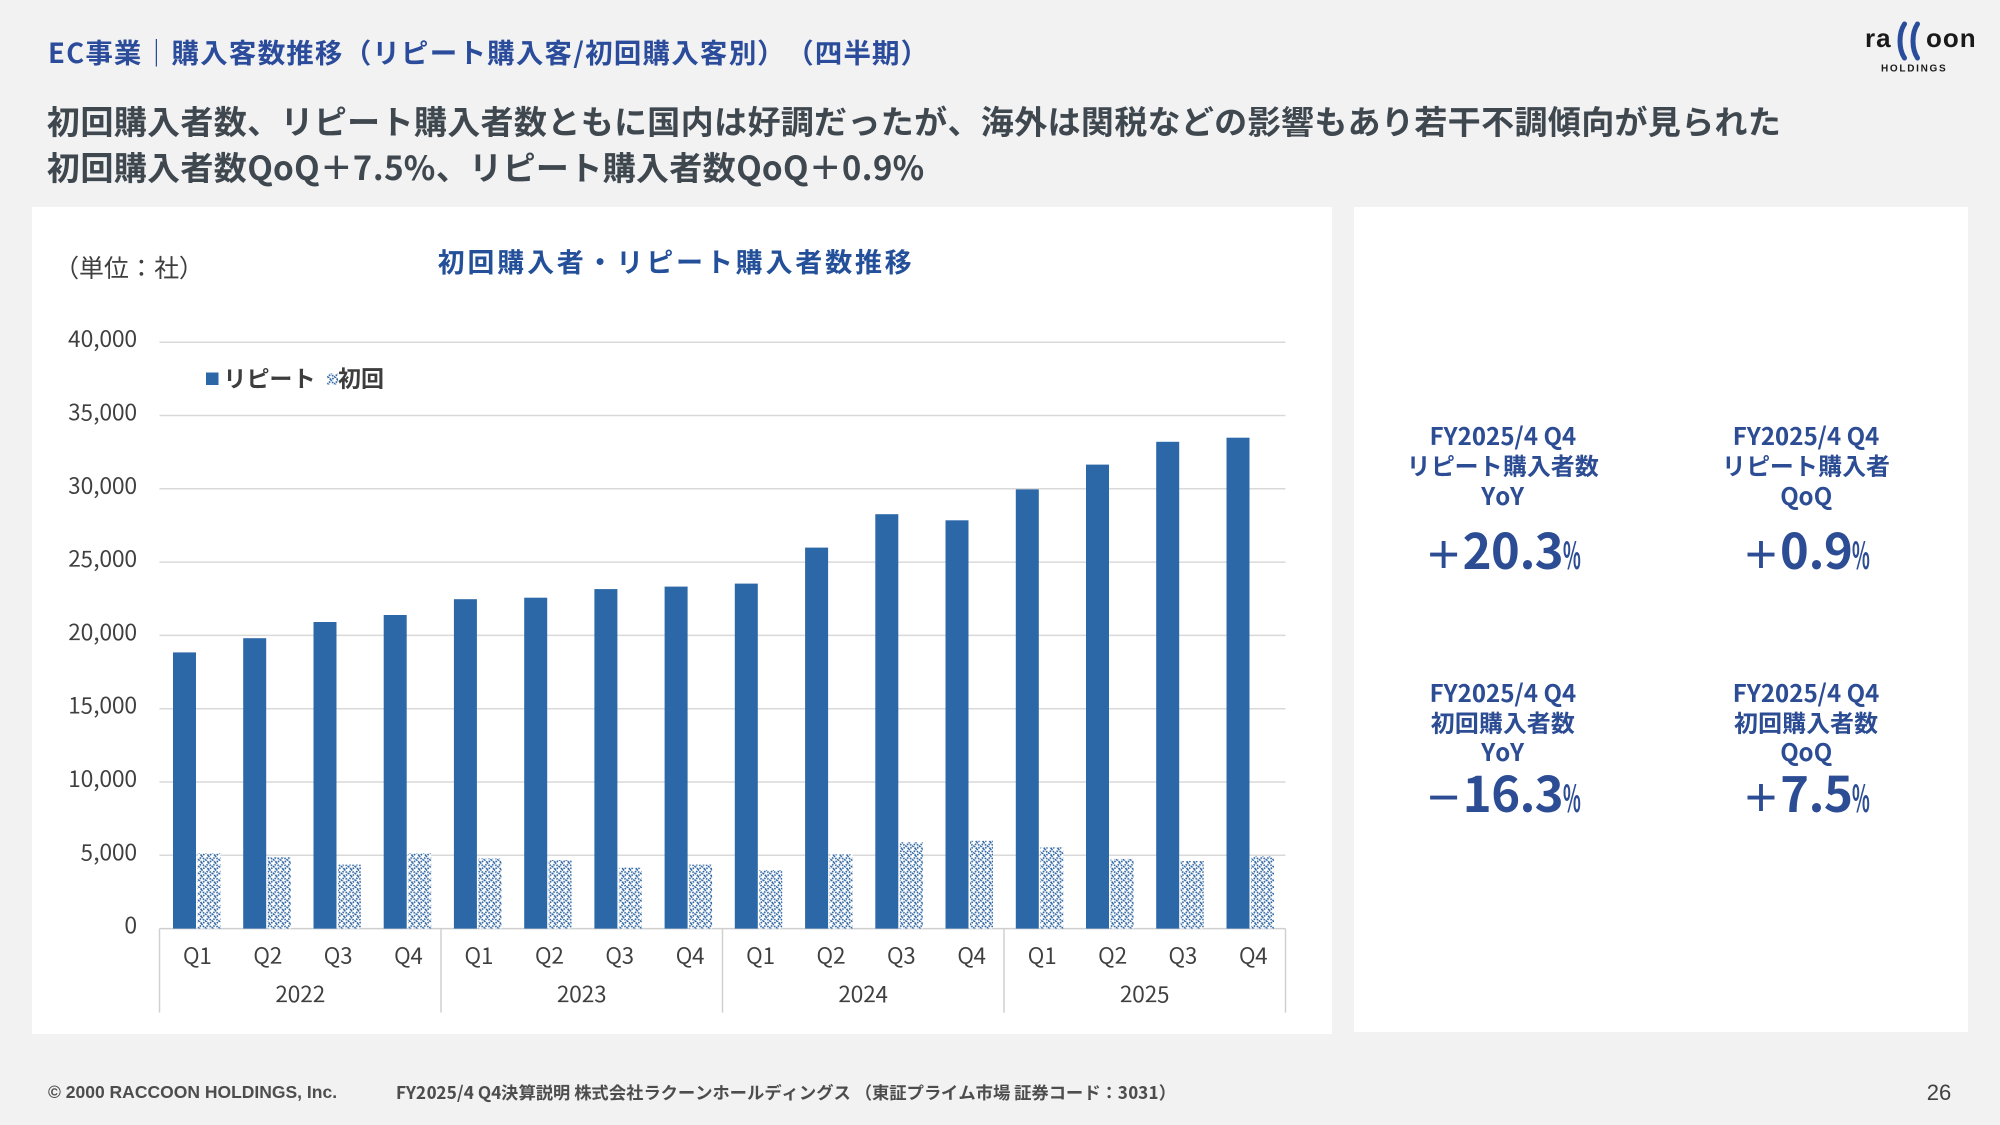 The height and width of the screenshot is (1125, 2000). I want to click on svg-text: 10,000, so click(102, 778).